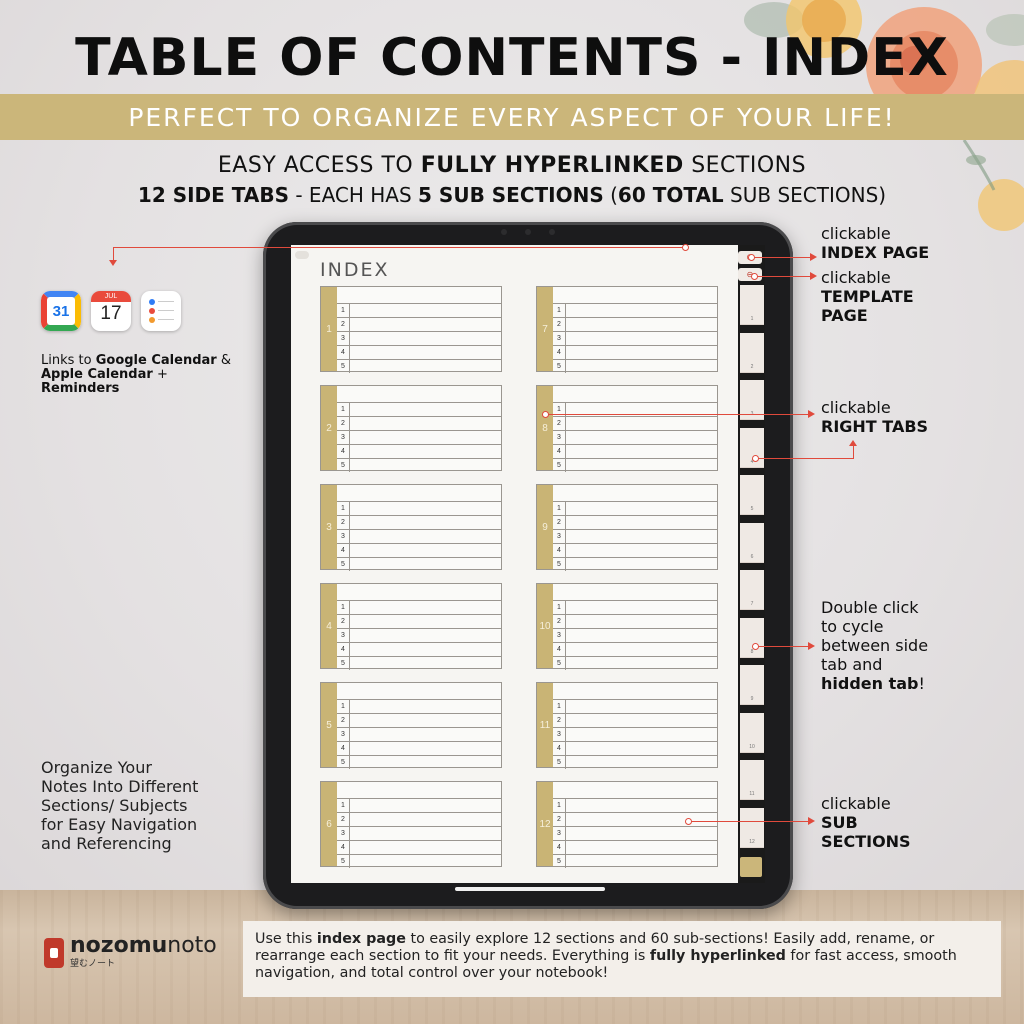  Describe the element at coordinates (752, 780) in the screenshot. I see `side-tab: 11` at that location.